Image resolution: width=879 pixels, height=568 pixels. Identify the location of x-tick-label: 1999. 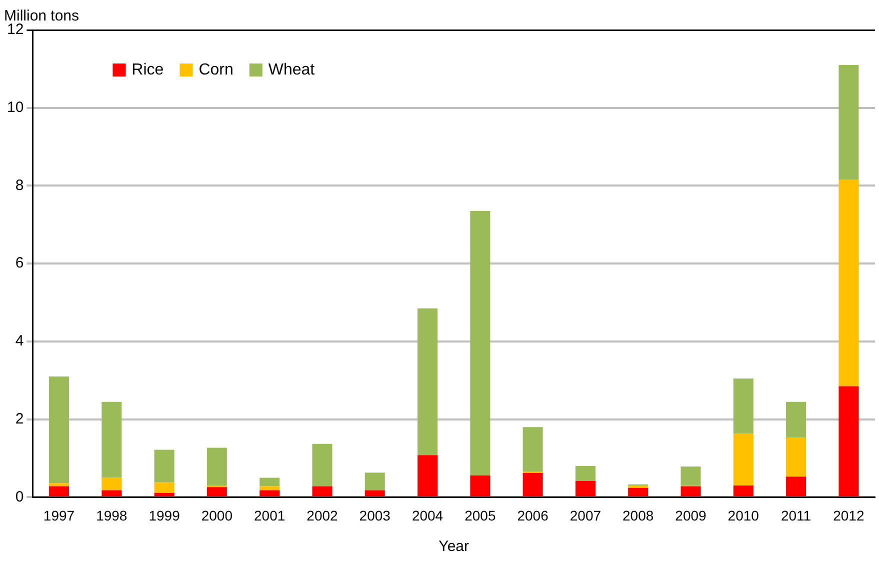
(164, 515).